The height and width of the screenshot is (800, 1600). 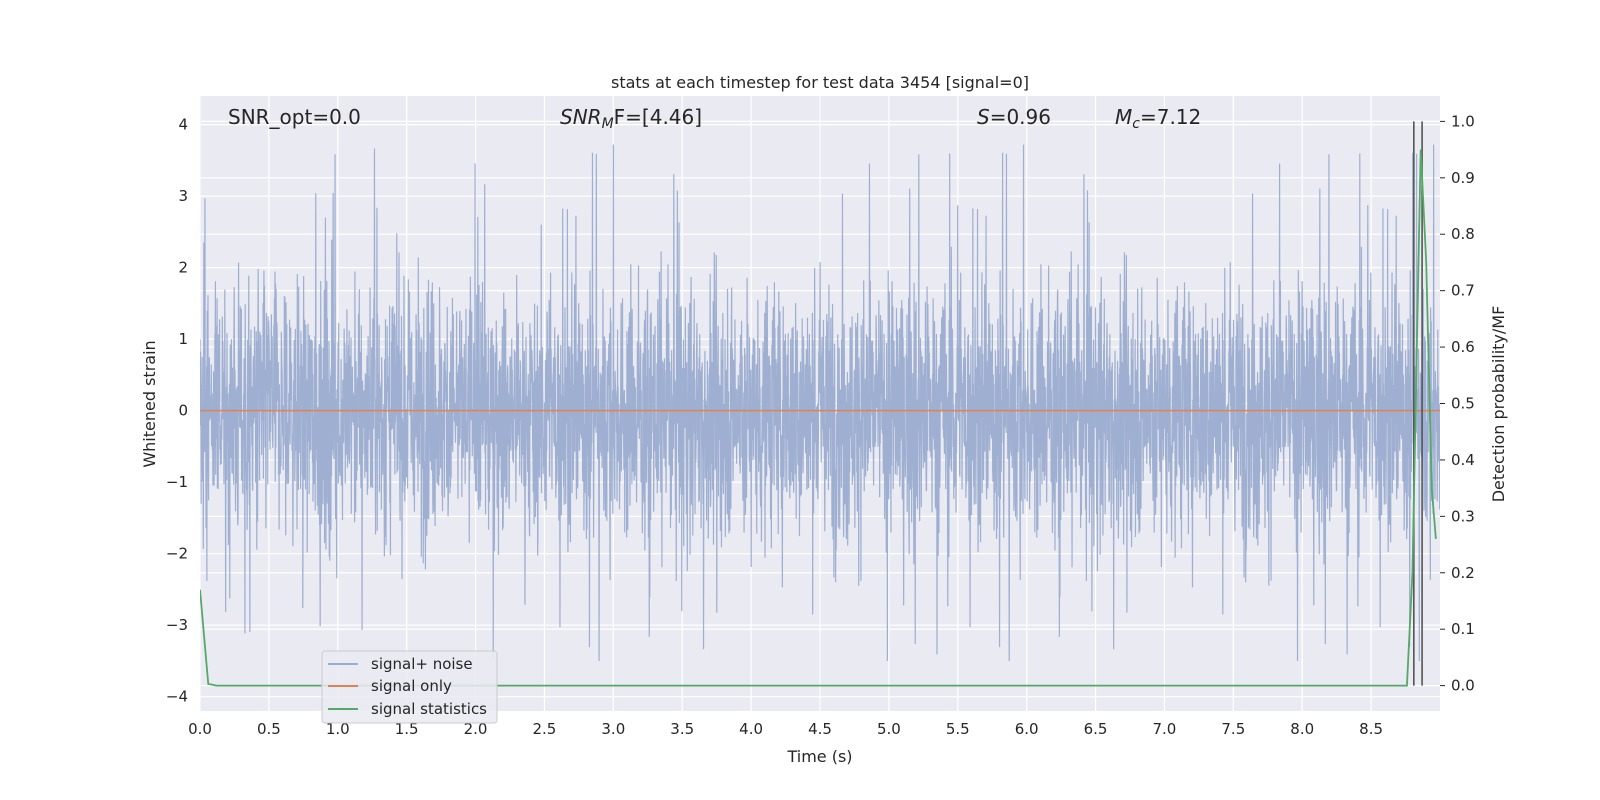 I want to click on x-tick-label: 3.0, so click(x=613, y=729).